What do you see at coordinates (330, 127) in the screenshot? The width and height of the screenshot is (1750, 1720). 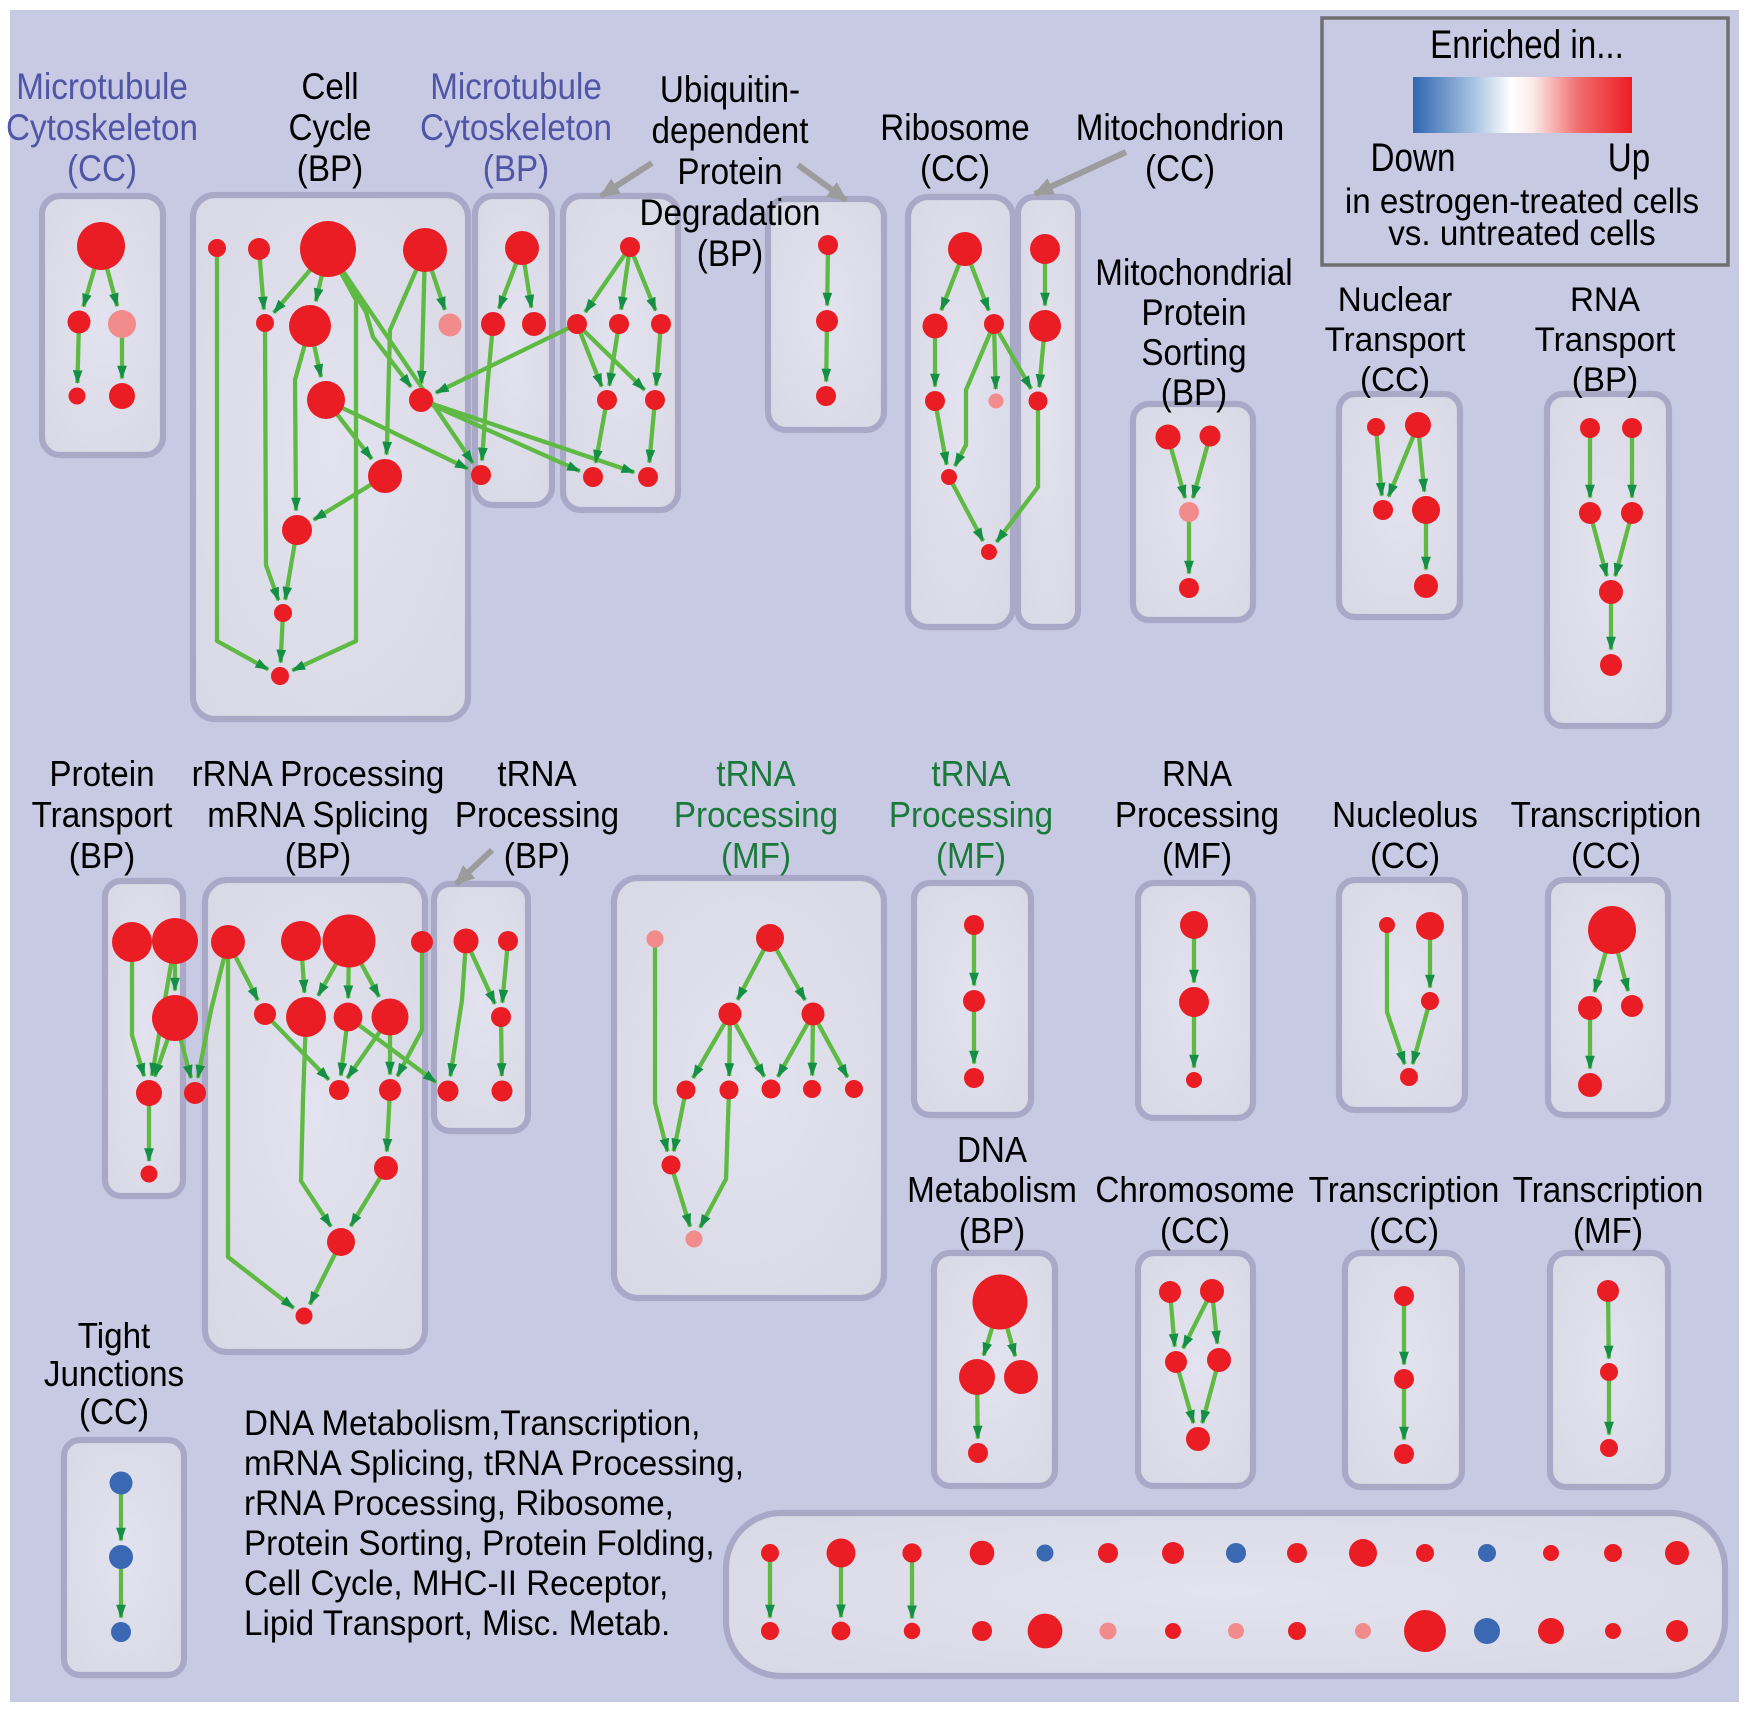 I see `svg-text: Cycle` at bounding box center [330, 127].